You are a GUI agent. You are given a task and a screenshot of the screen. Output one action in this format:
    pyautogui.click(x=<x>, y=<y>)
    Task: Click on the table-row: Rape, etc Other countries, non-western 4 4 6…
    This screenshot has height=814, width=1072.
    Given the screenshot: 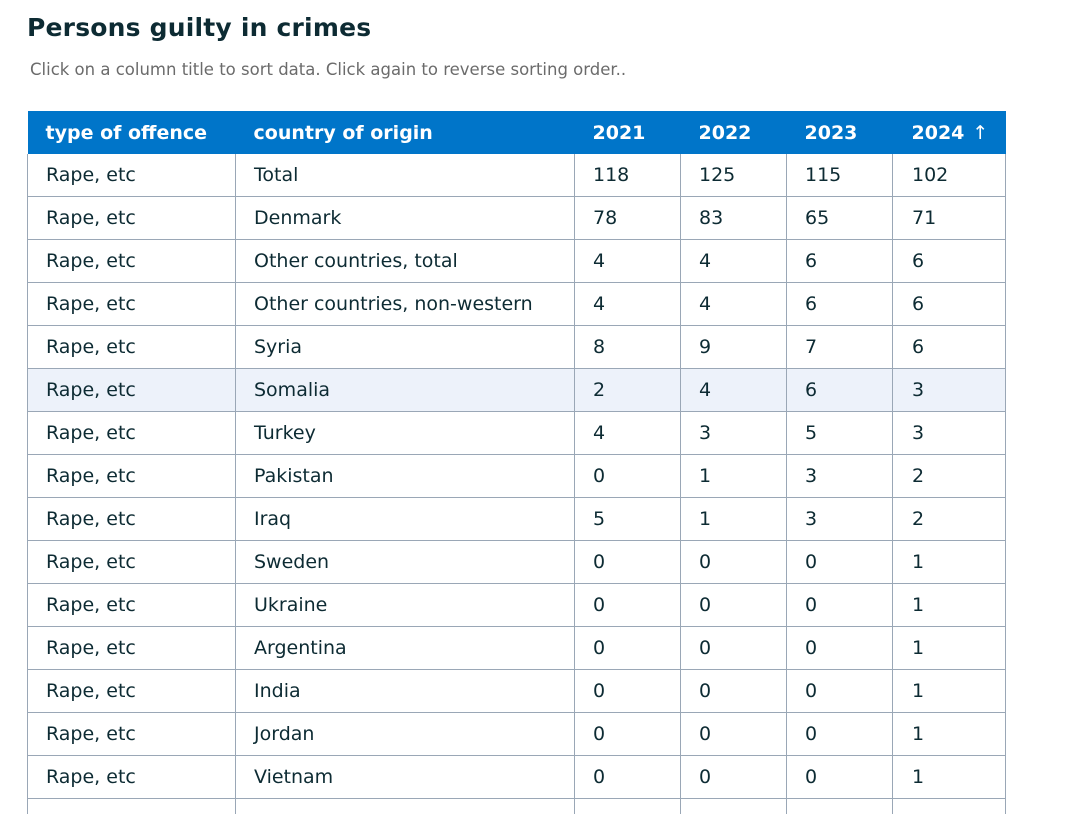 What is the action you would take?
    pyautogui.click(x=516, y=304)
    